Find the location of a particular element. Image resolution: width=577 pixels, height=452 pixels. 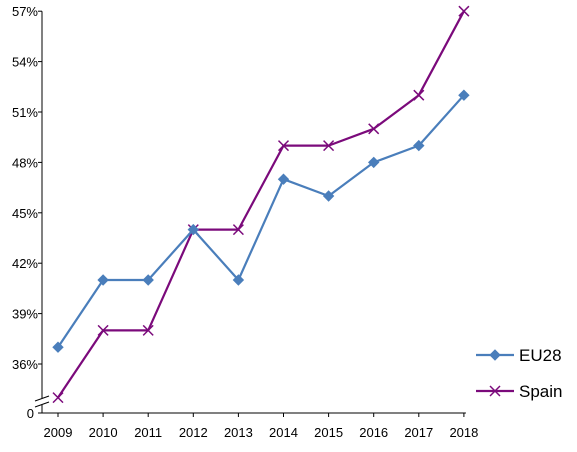

y-tick-label: 51% is located at coordinates (25, 112).